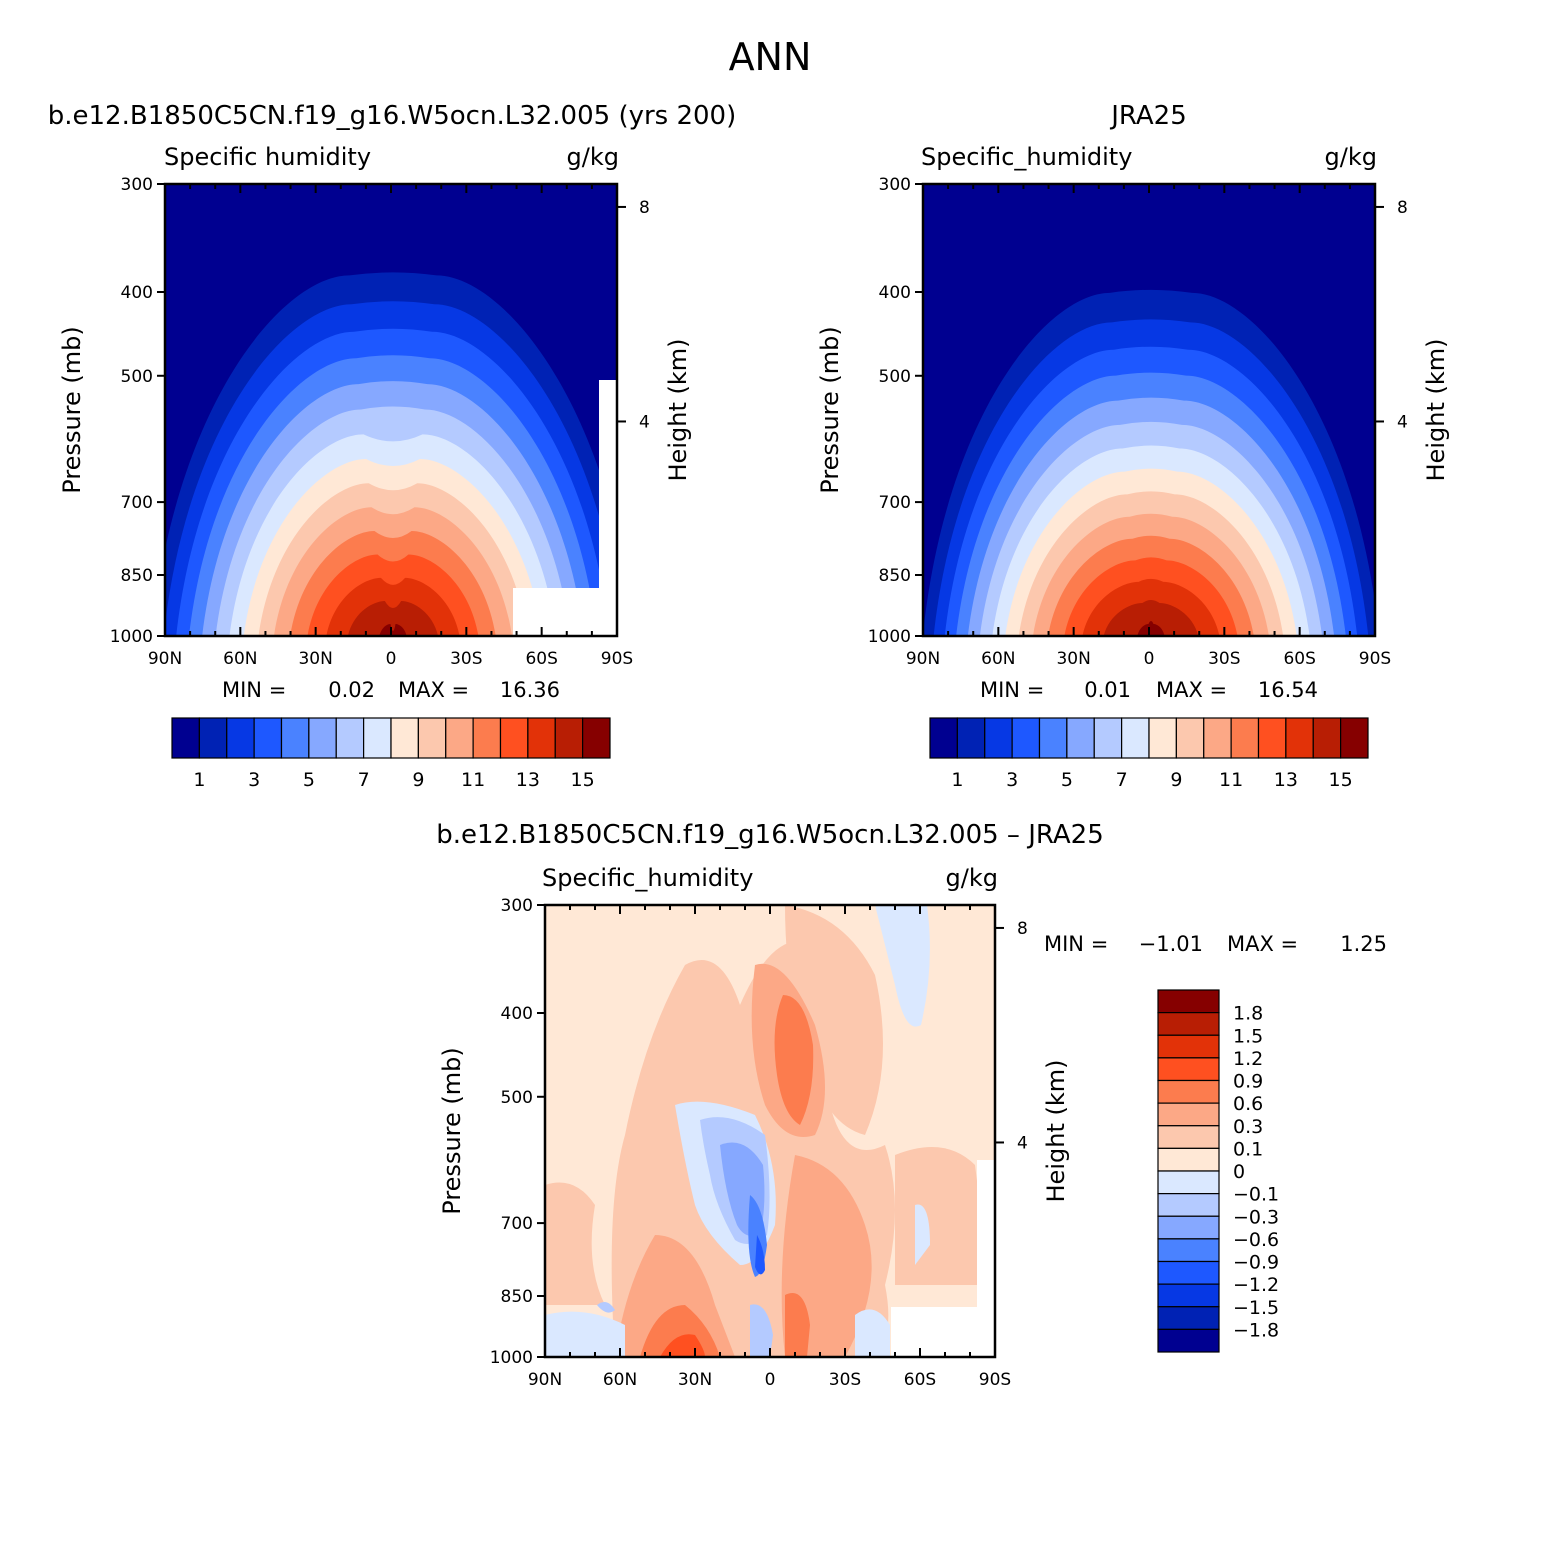 The width and height of the screenshot is (1541, 1541). What do you see at coordinates (1107, 690) in the screenshot?
I see `panel-obs-min-value: 0.01` at bounding box center [1107, 690].